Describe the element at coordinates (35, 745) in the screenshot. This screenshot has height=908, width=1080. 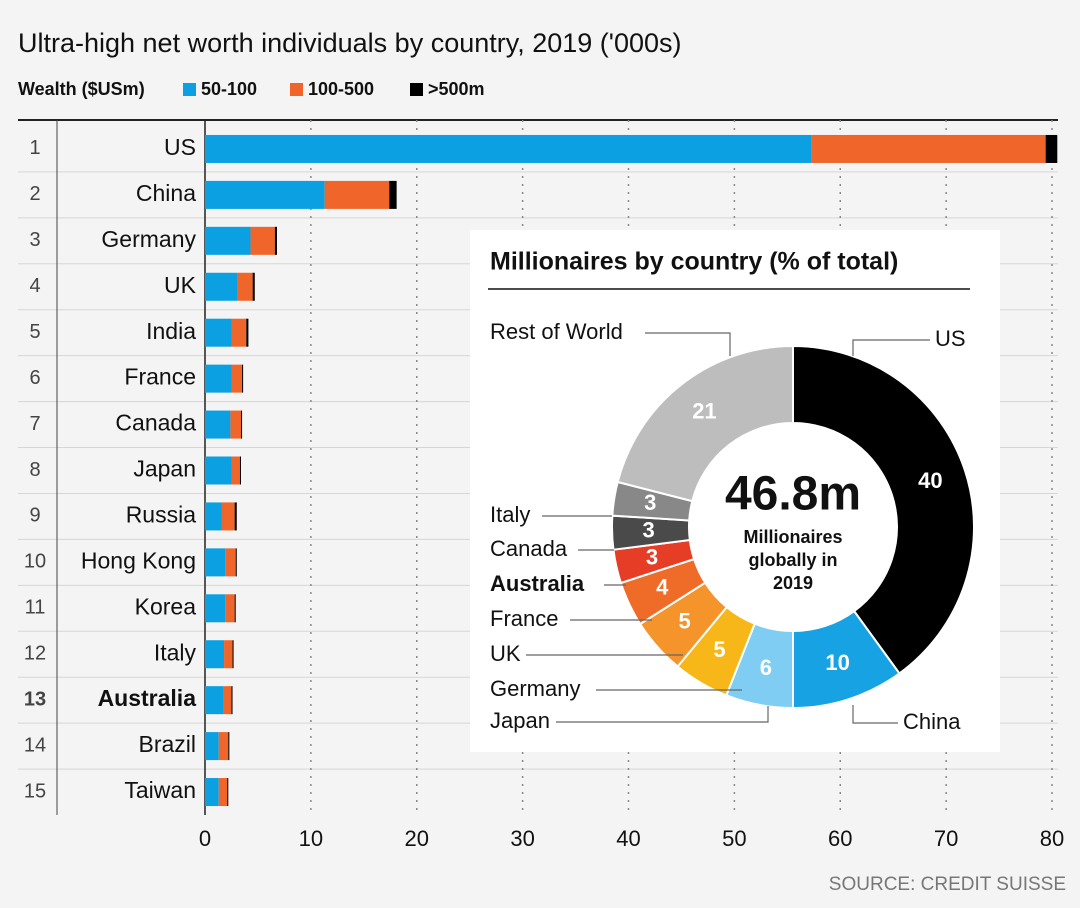
I see `rank-label: 14` at that location.